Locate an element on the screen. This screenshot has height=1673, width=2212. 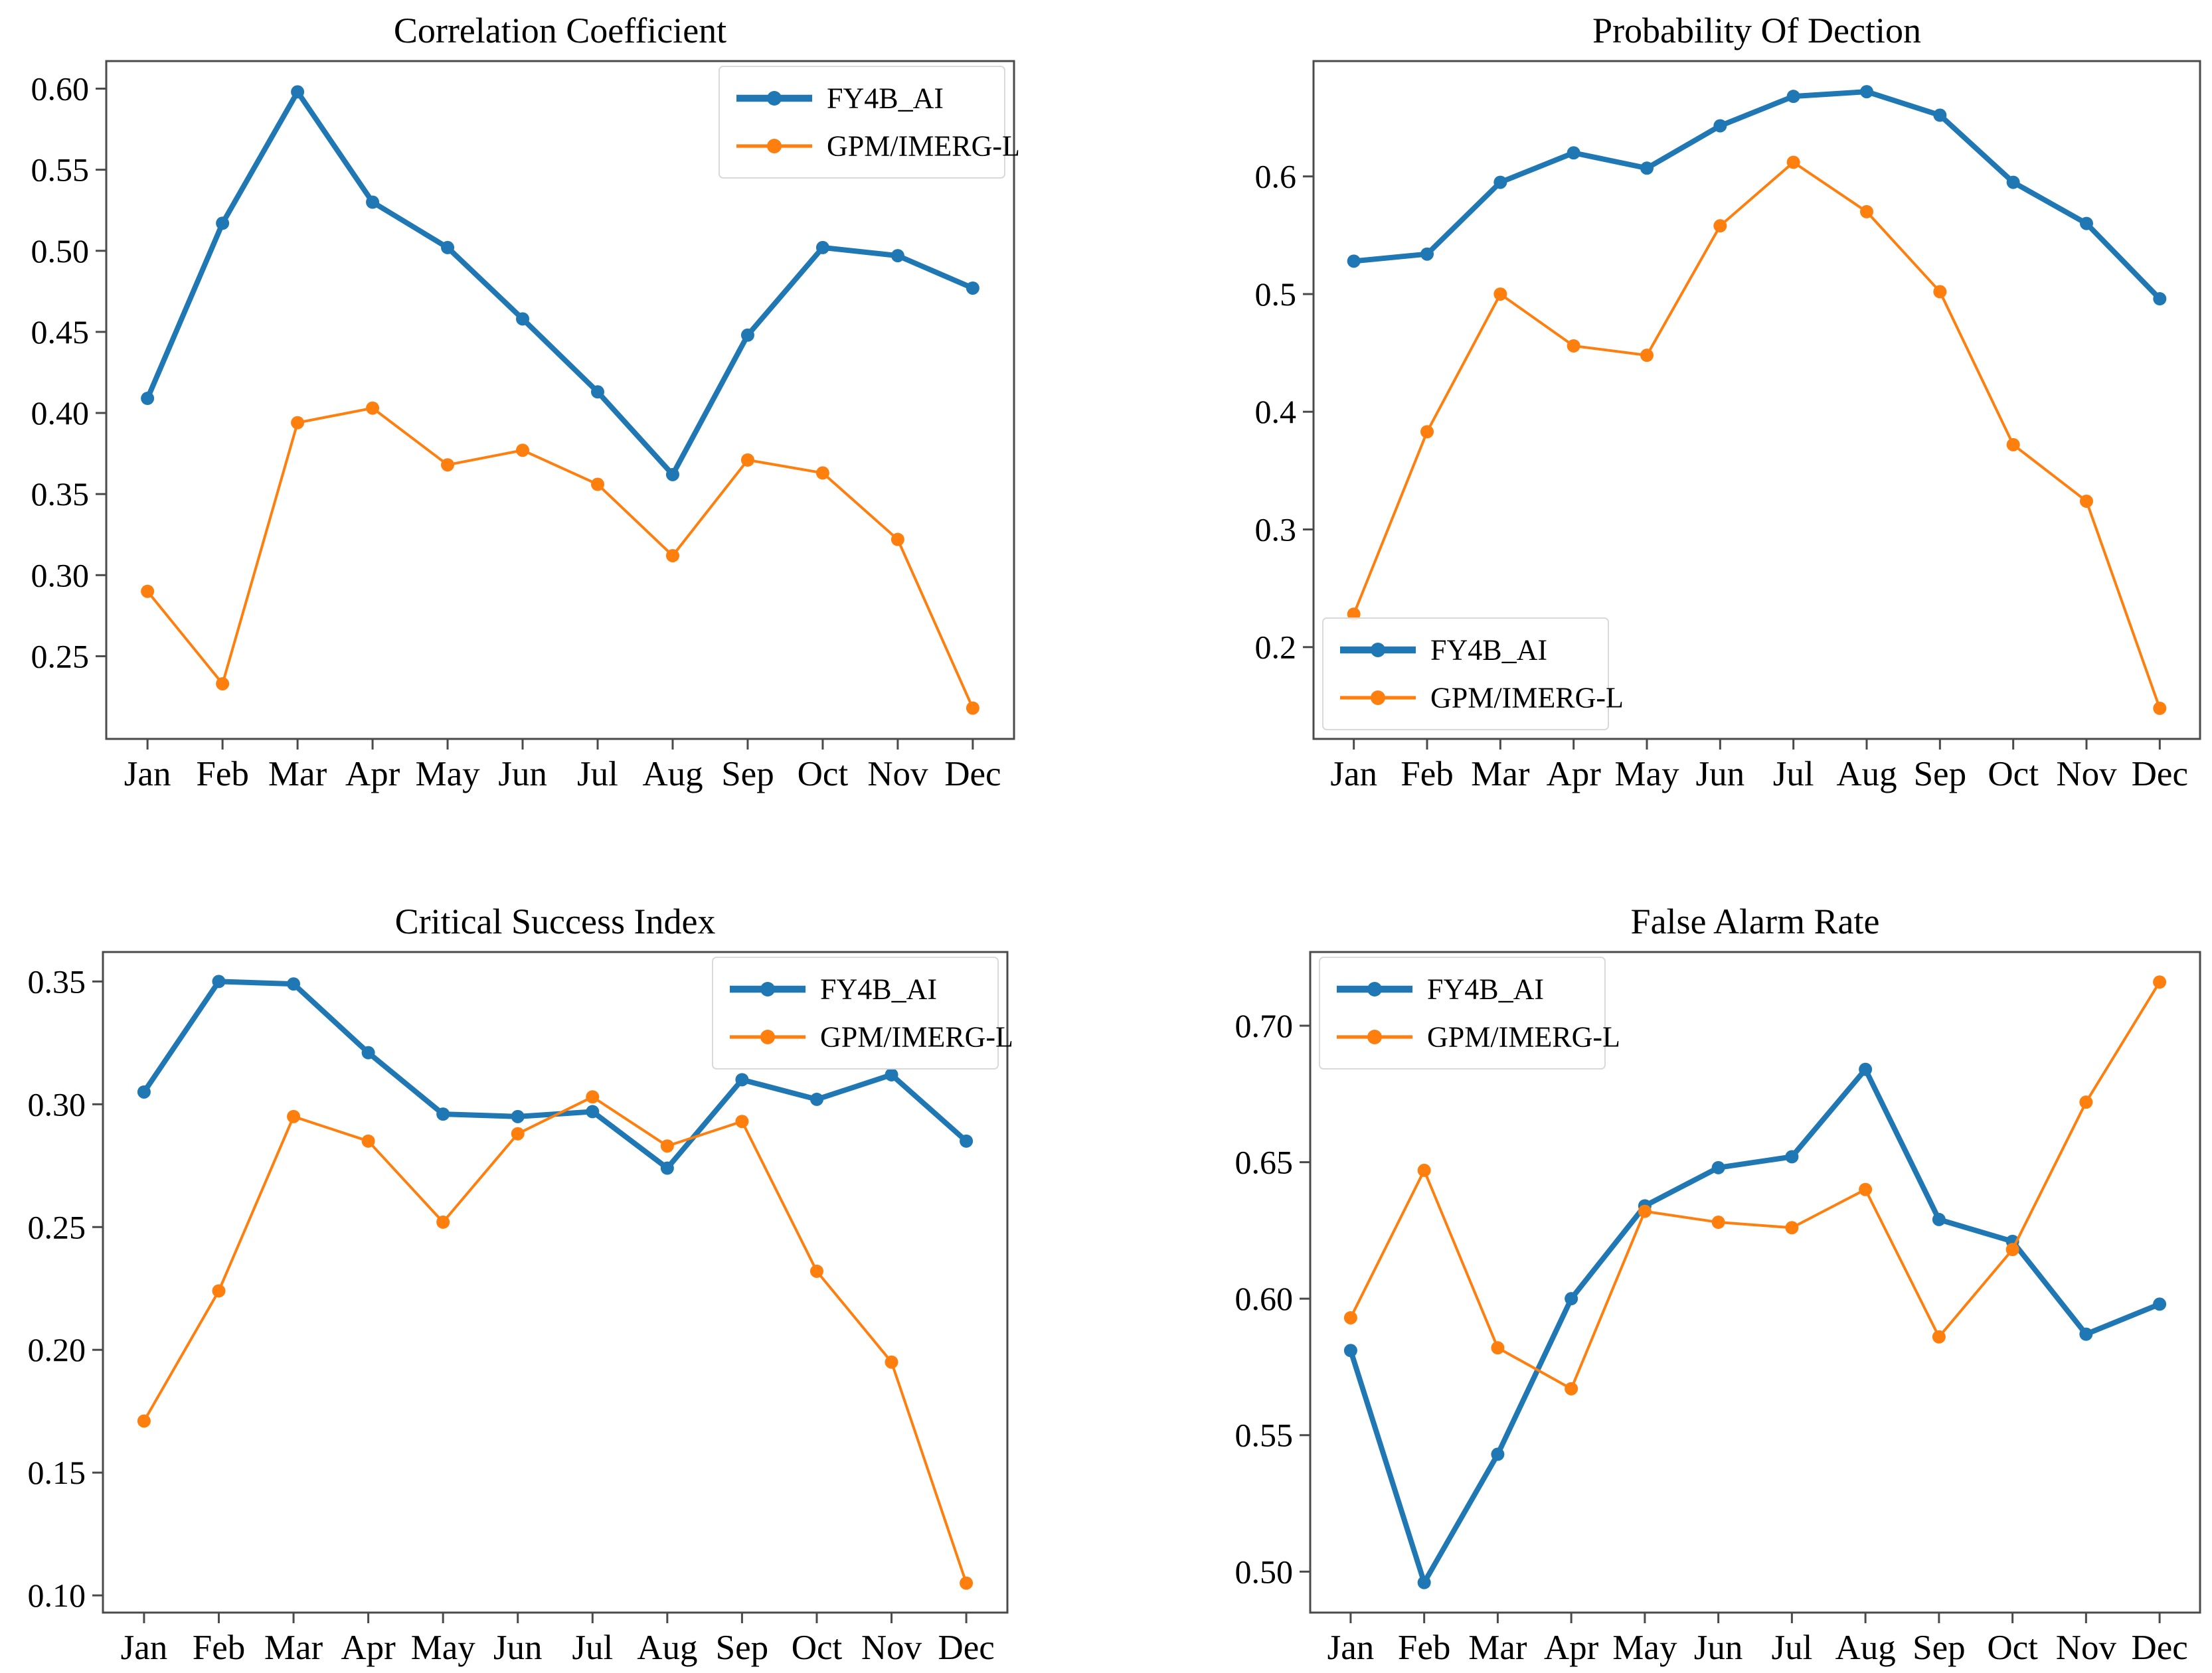
y-tick-label: 0.4 is located at coordinates (1276, 411).